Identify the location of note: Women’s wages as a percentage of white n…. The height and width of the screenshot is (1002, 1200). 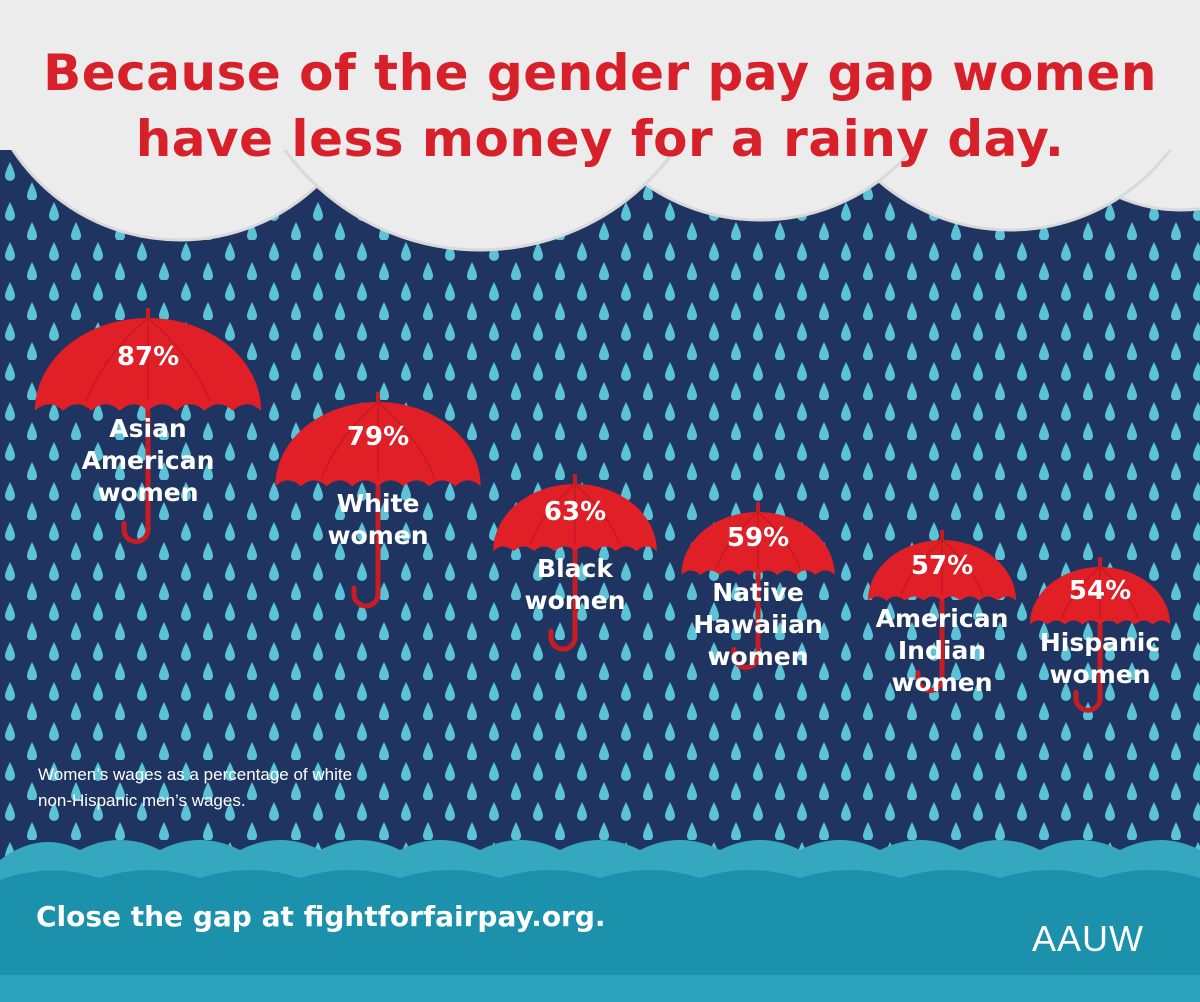
(195, 787).